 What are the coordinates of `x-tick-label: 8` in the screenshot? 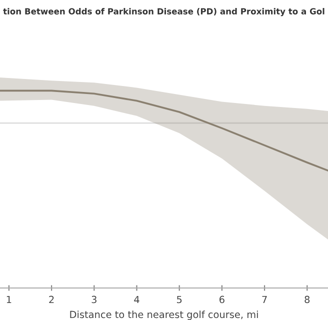 It's located at (307, 300).